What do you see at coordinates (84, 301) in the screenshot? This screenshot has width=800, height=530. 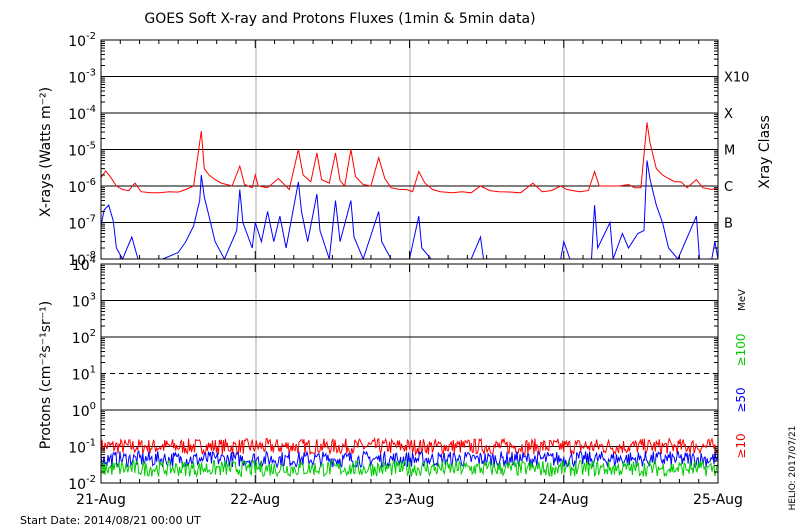 I see `proton-y-tick-label: 10³` at bounding box center [84, 301].